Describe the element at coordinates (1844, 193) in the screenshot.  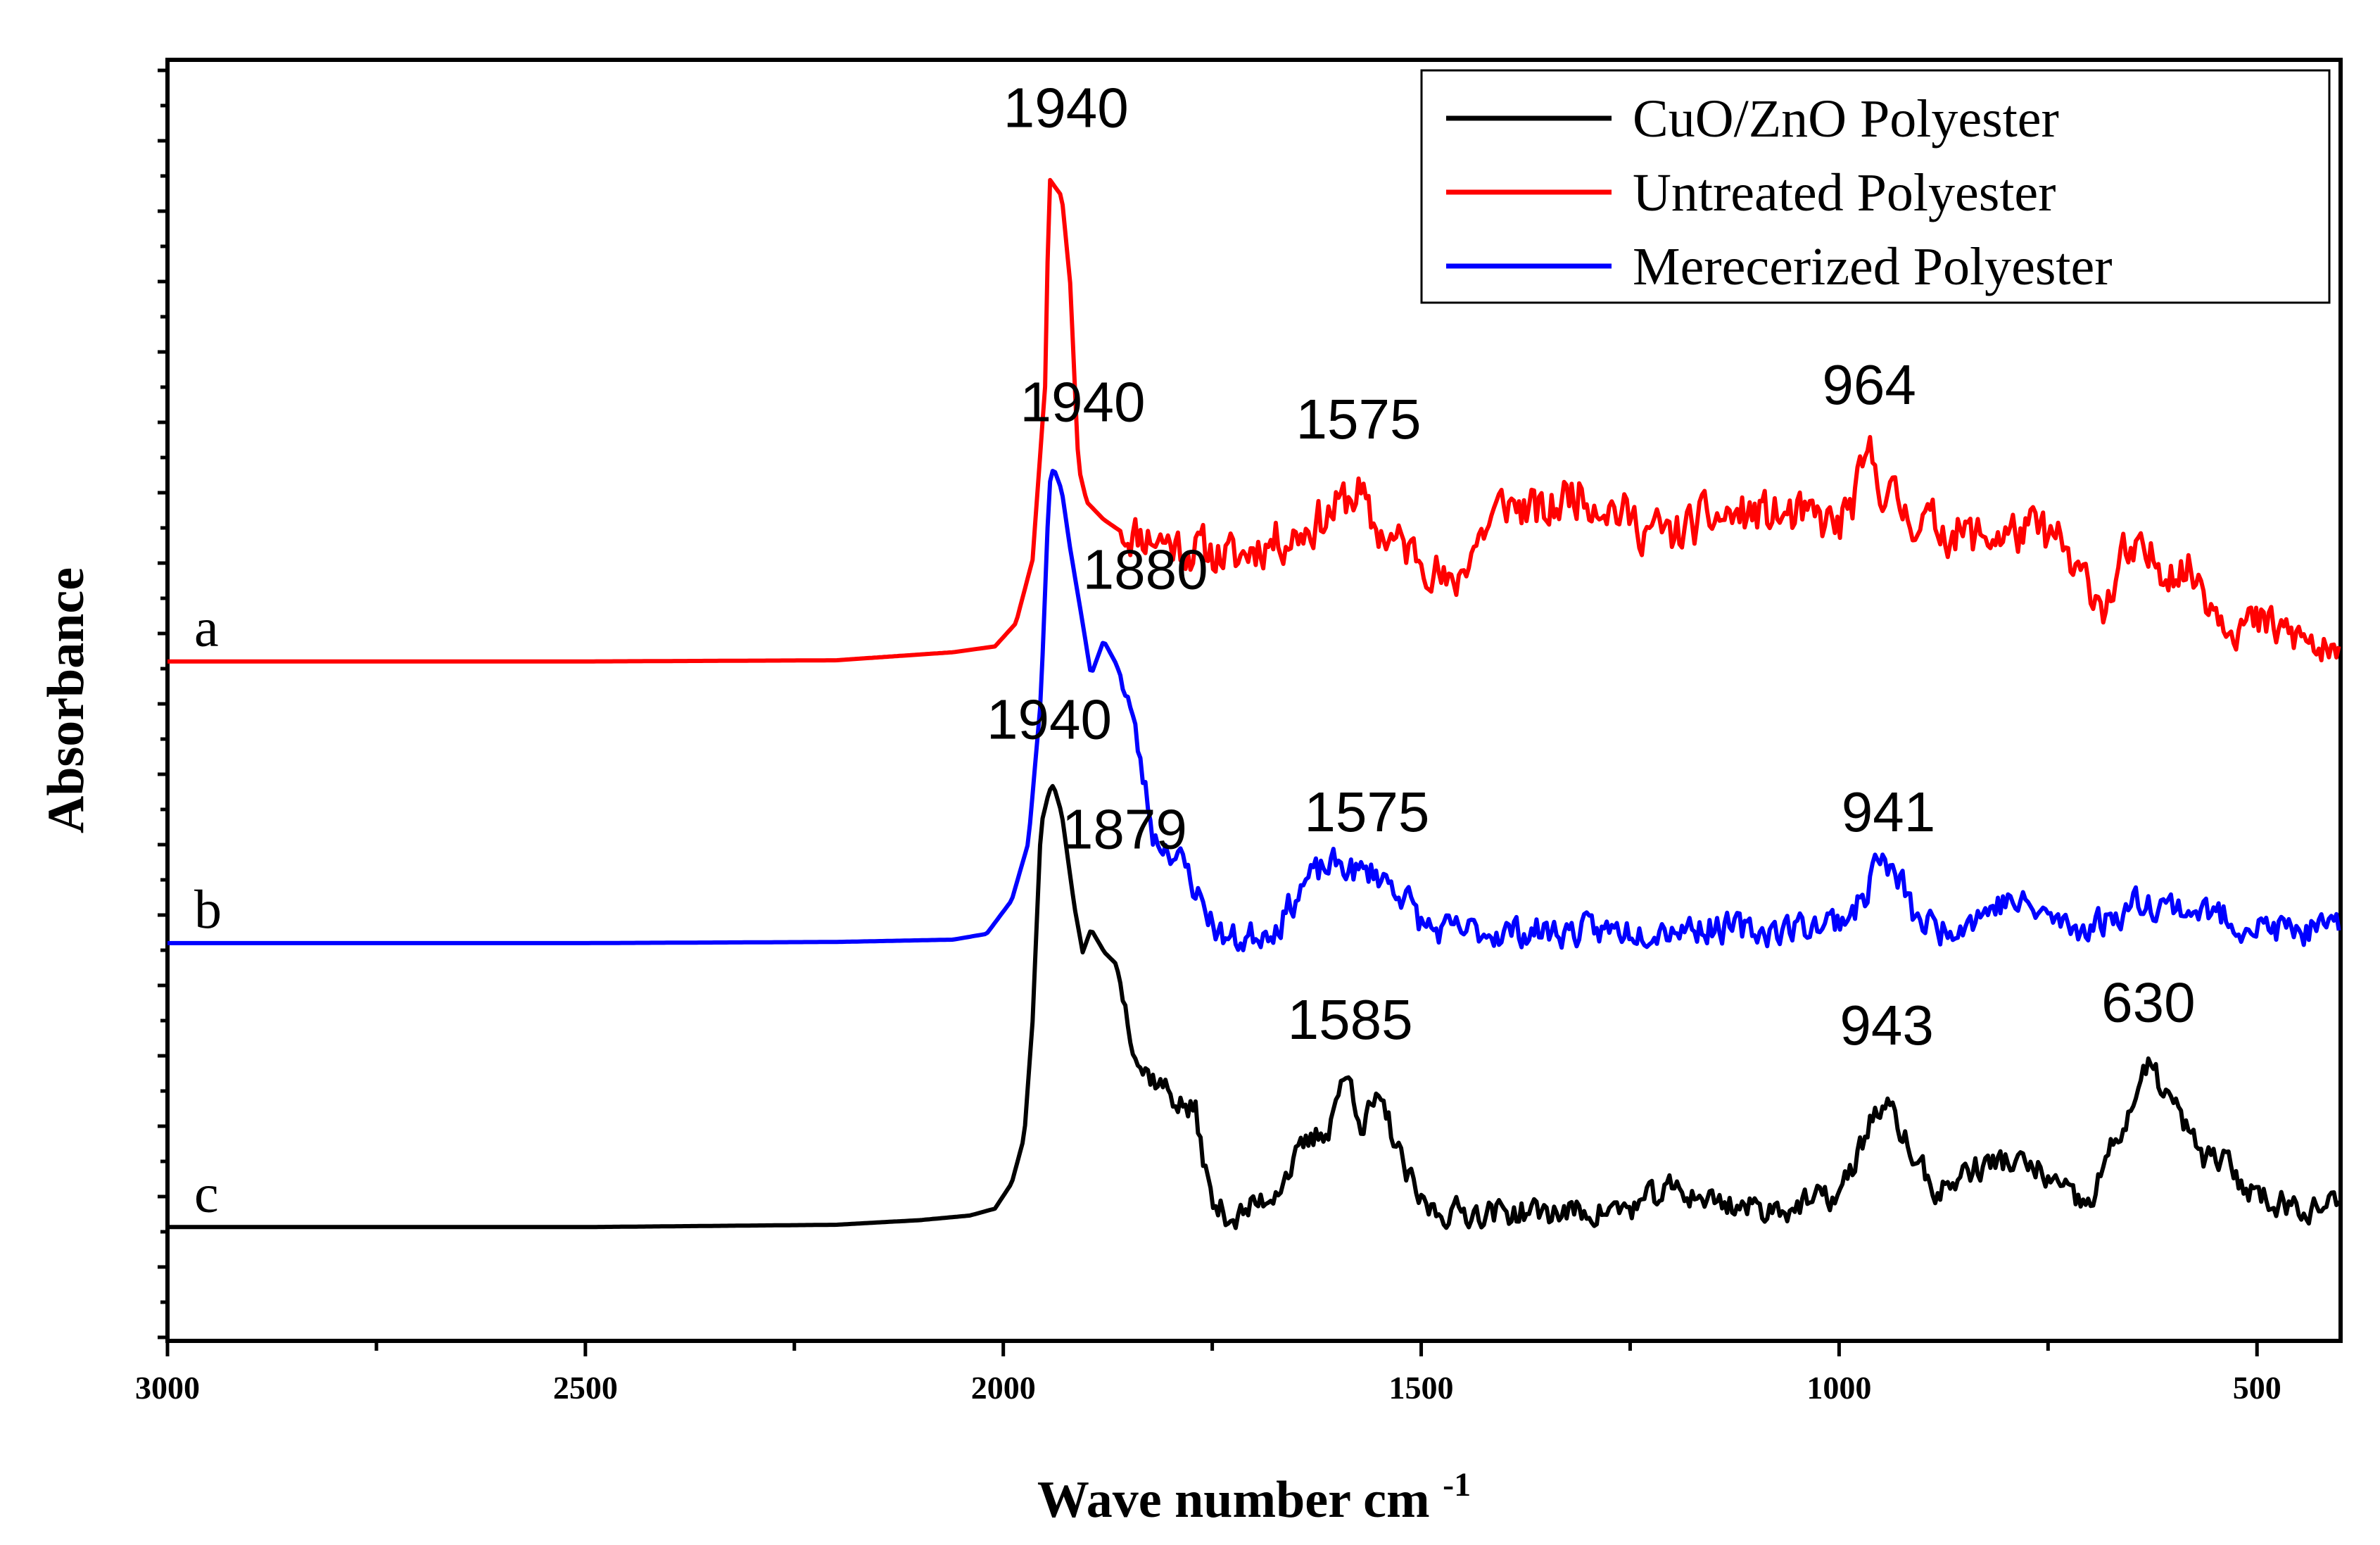
I see `legend-label: Untreated Polyester` at that location.